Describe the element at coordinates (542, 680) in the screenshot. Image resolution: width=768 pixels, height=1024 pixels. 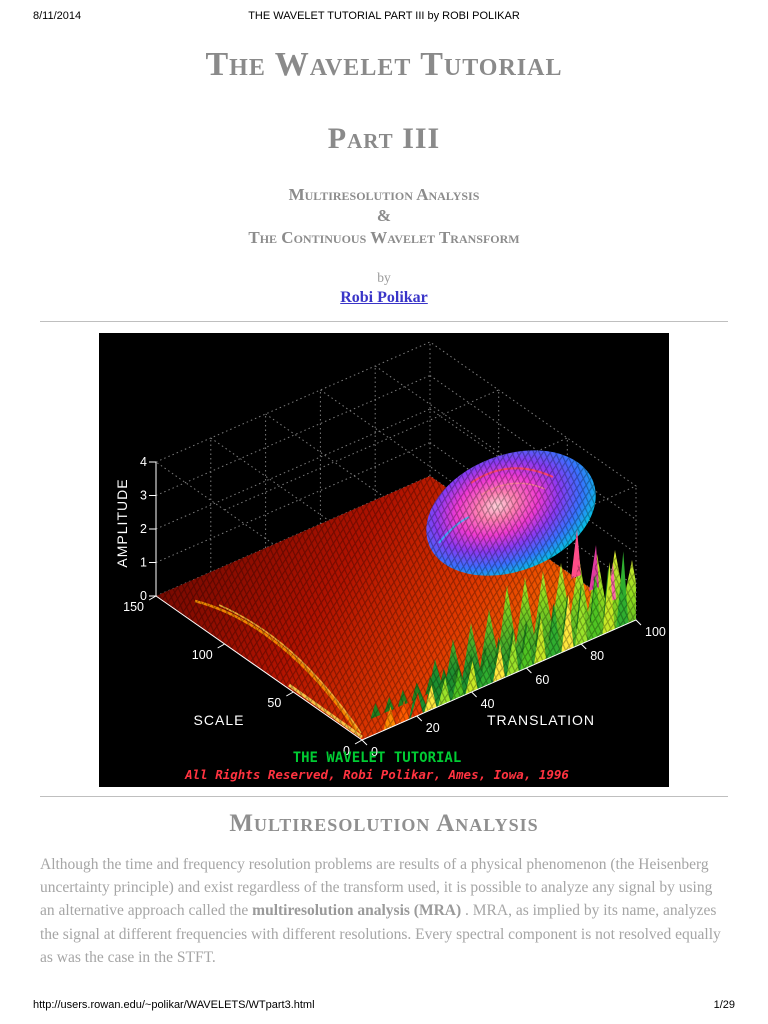
I see `tick-label: 60` at that location.